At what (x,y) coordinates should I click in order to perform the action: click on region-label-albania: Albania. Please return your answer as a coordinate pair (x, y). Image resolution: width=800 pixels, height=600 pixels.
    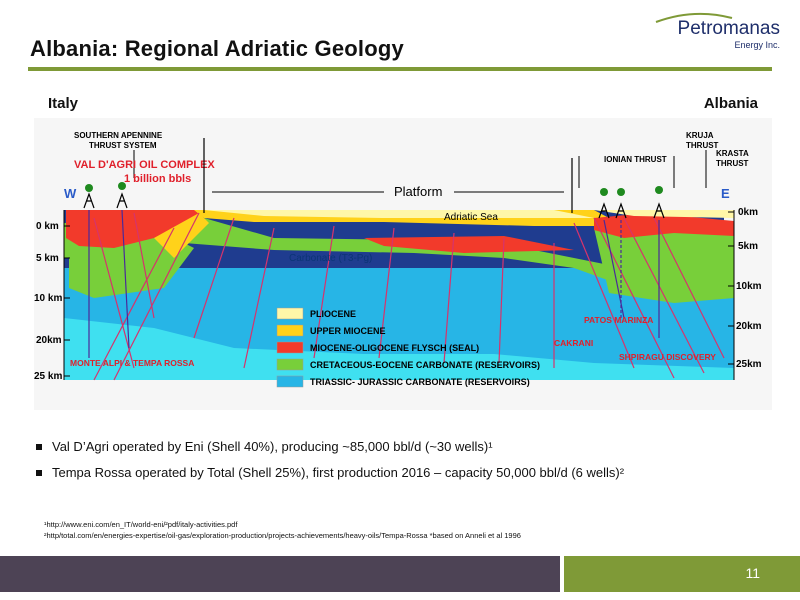
    Looking at the image, I should click on (730, 103).